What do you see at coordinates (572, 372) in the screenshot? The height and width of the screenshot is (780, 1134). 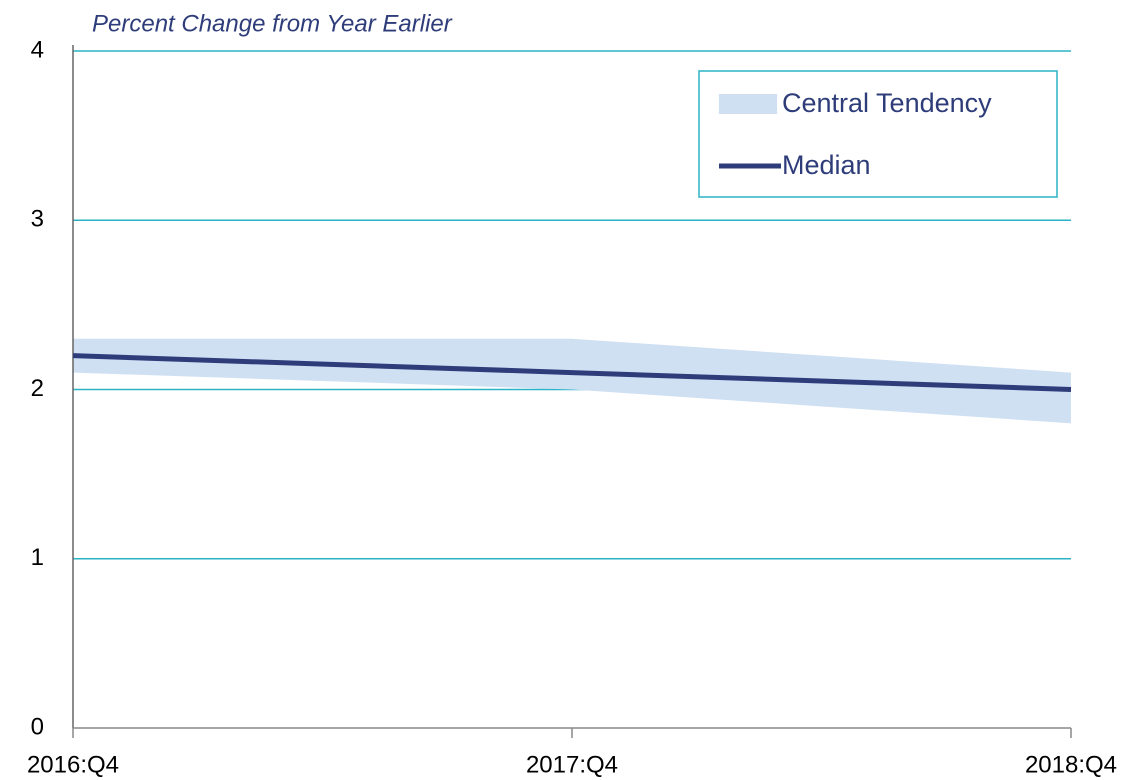 I see `median-line` at bounding box center [572, 372].